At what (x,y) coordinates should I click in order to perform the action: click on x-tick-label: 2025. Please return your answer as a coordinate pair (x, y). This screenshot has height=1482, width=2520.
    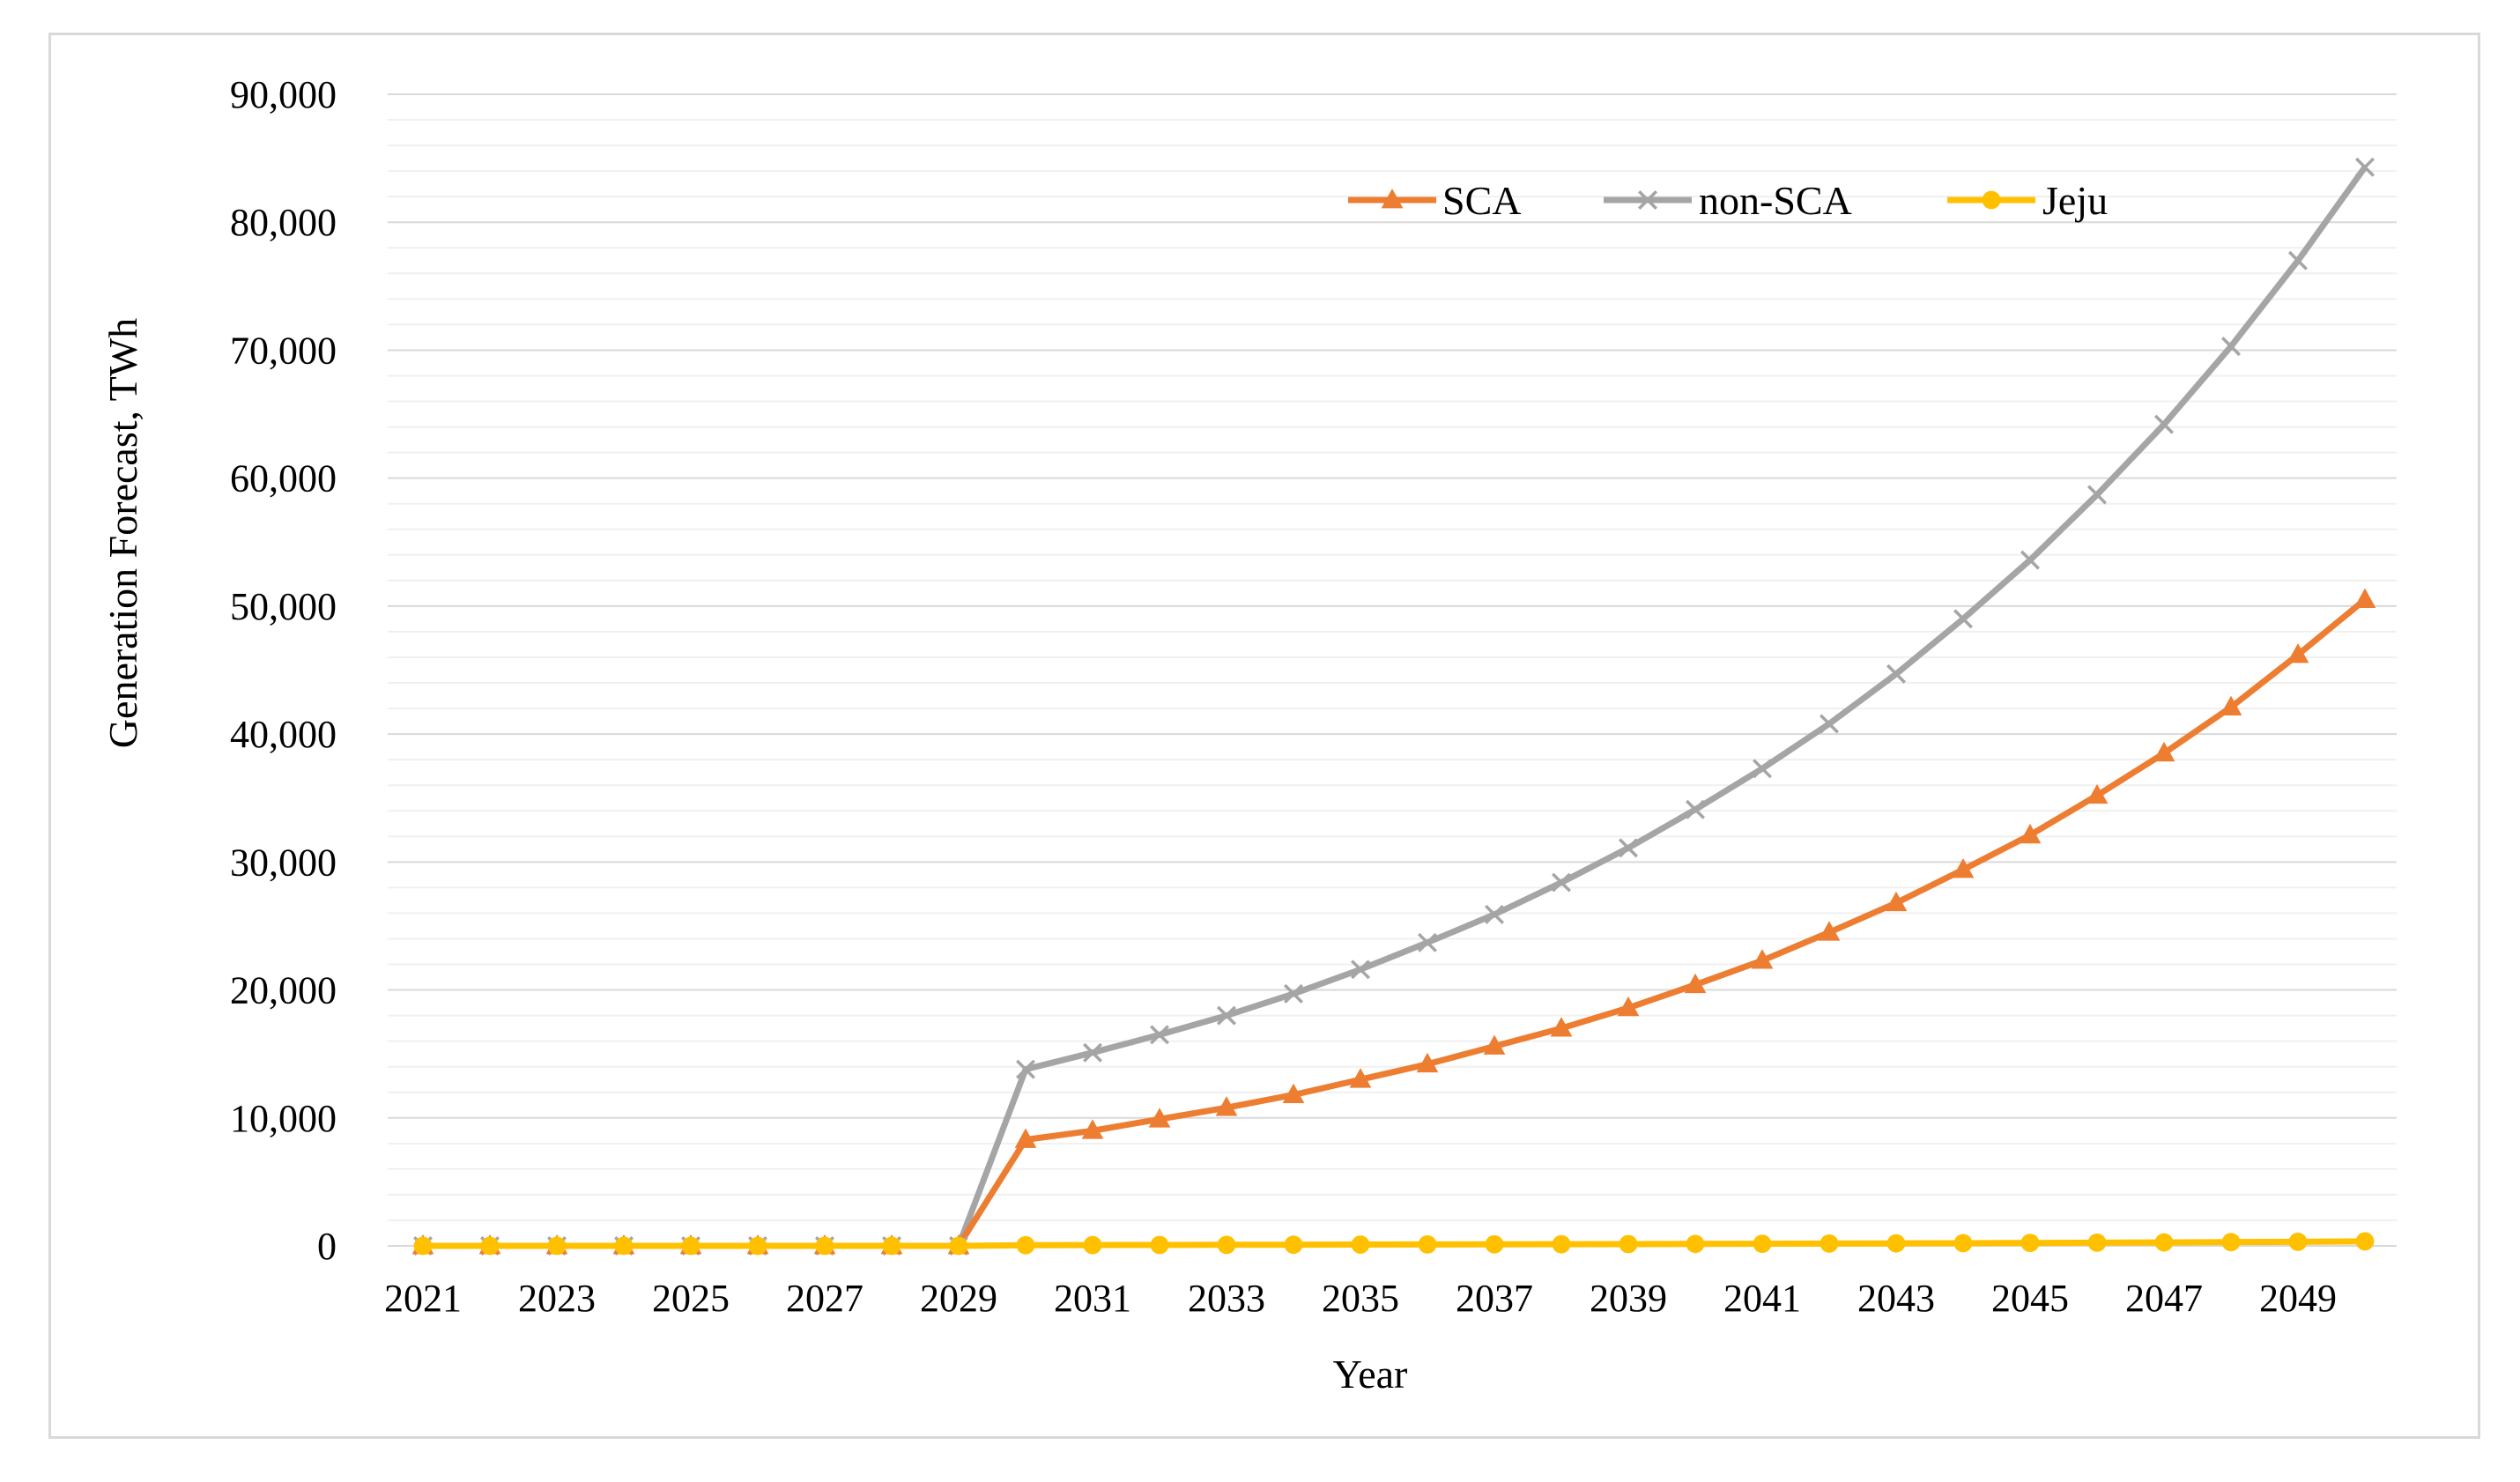
    Looking at the image, I should click on (691, 1298).